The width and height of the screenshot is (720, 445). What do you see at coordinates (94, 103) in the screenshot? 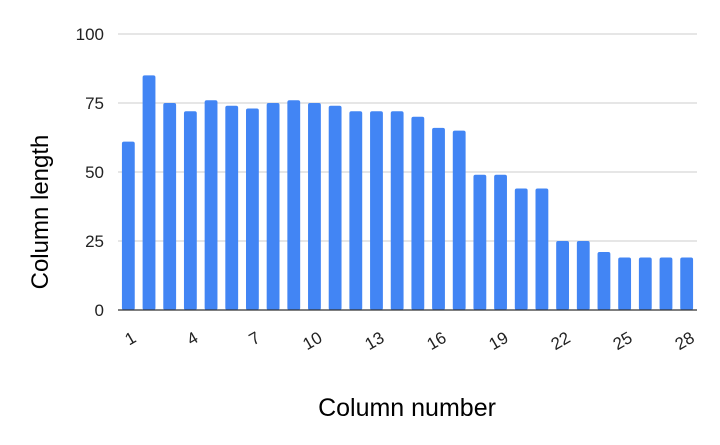
I see `y-tick-label-75: 75` at bounding box center [94, 103].